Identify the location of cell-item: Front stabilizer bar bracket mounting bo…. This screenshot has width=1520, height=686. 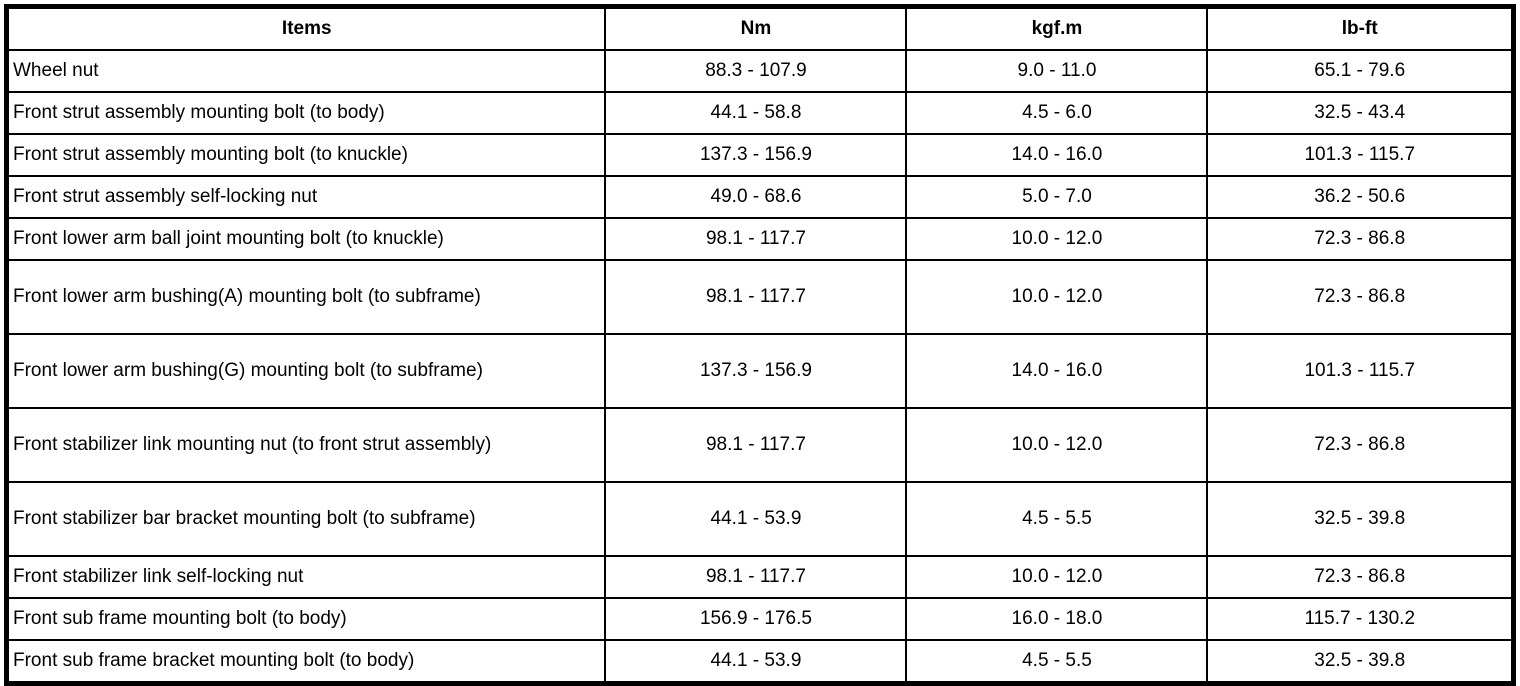
(306, 519).